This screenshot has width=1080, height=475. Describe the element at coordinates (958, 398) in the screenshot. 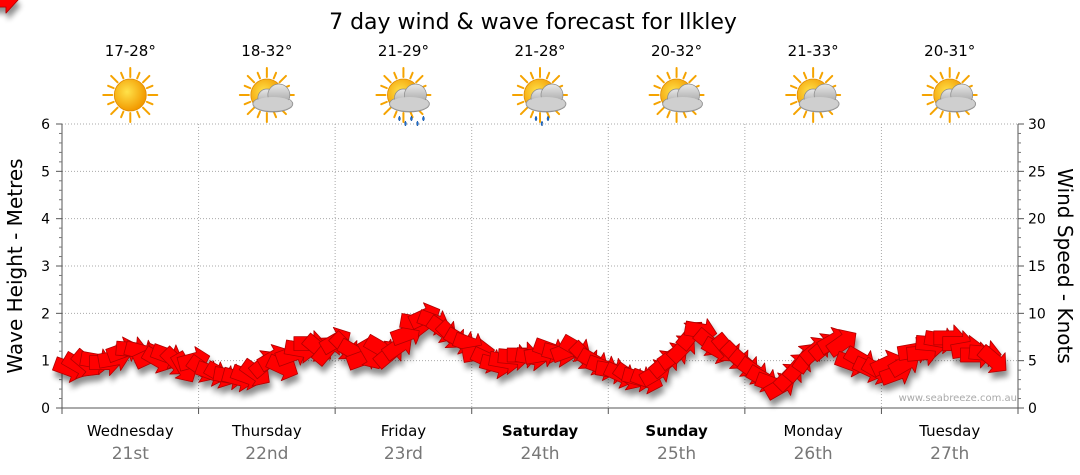

I see `watermark: www.seabreeze.com.au` at that location.